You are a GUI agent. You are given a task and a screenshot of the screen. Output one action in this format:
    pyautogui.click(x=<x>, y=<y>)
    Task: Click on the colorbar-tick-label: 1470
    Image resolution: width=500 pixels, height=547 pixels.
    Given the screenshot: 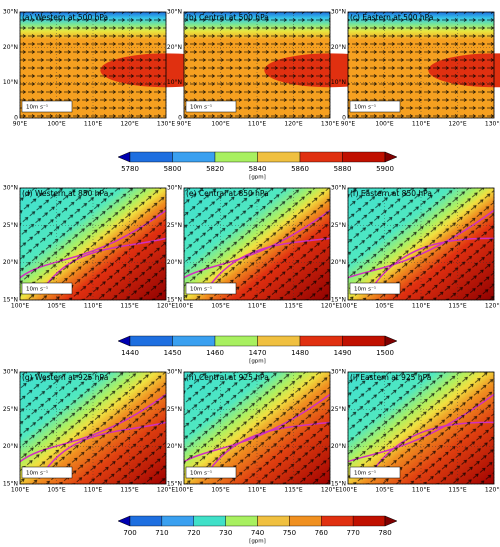 What is the action you would take?
    pyautogui.click(x=258, y=353)
    